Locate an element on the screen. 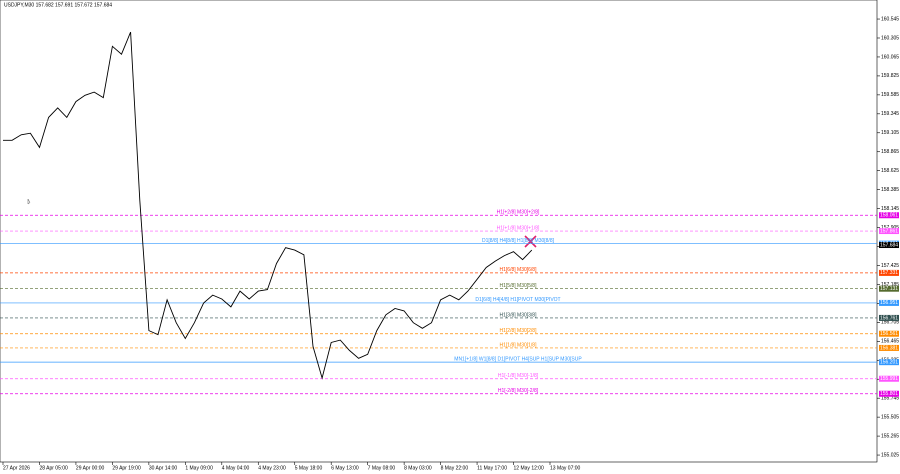  y-tick-label: 159.585 is located at coordinates (890, 95).